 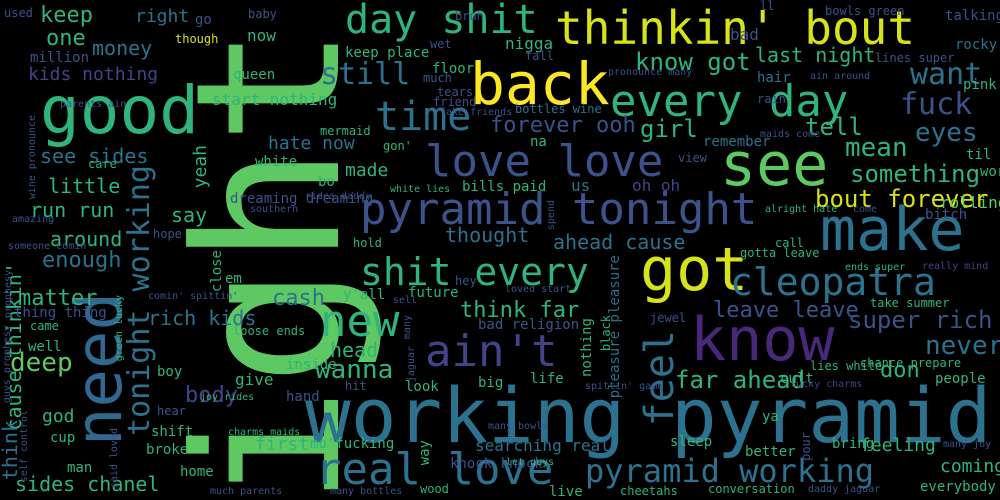 I want to click on word-wood: wood, so click(x=434, y=489).